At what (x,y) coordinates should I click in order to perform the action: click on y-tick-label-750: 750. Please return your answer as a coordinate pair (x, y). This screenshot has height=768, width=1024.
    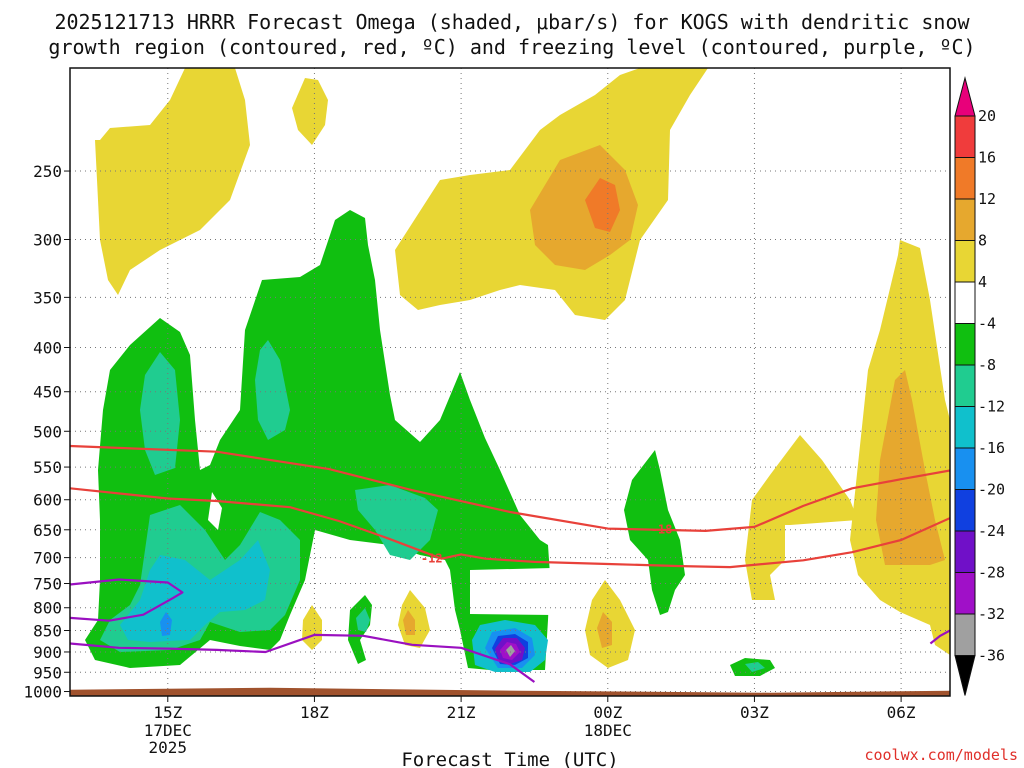
    Looking at the image, I should click on (47, 584).